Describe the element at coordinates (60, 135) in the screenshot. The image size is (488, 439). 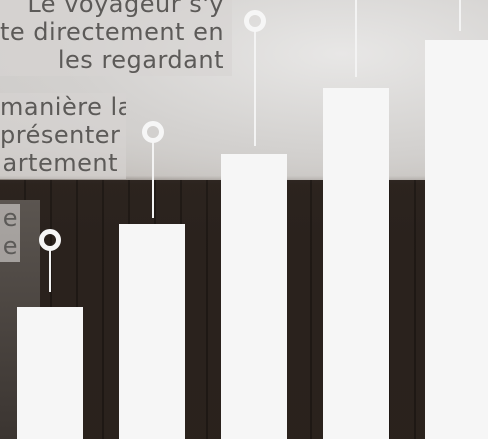
I see `caption-2-line-2: présenter` at that location.